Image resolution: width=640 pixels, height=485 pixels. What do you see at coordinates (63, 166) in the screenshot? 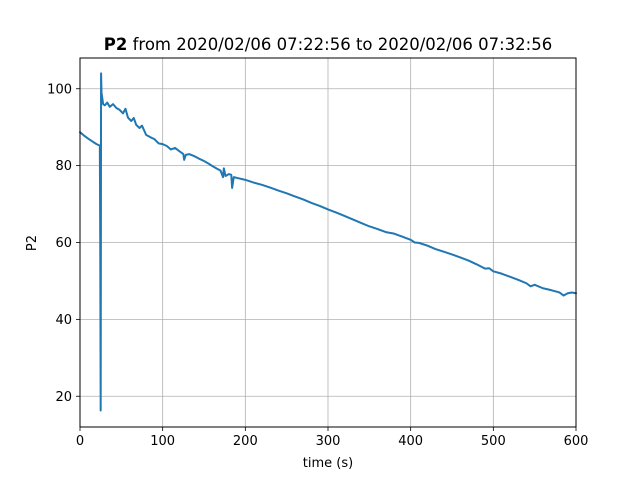
I see `y-tick-label: 80` at bounding box center [63, 166].